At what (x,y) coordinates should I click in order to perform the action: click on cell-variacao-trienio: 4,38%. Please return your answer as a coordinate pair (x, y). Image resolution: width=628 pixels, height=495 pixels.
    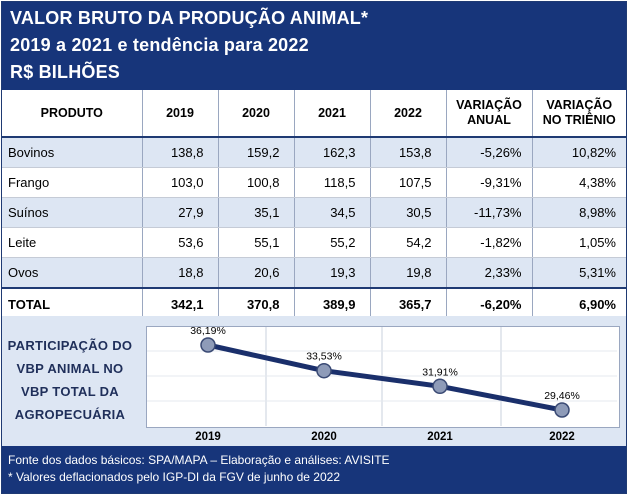
    Looking at the image, I should click on (579, 182).